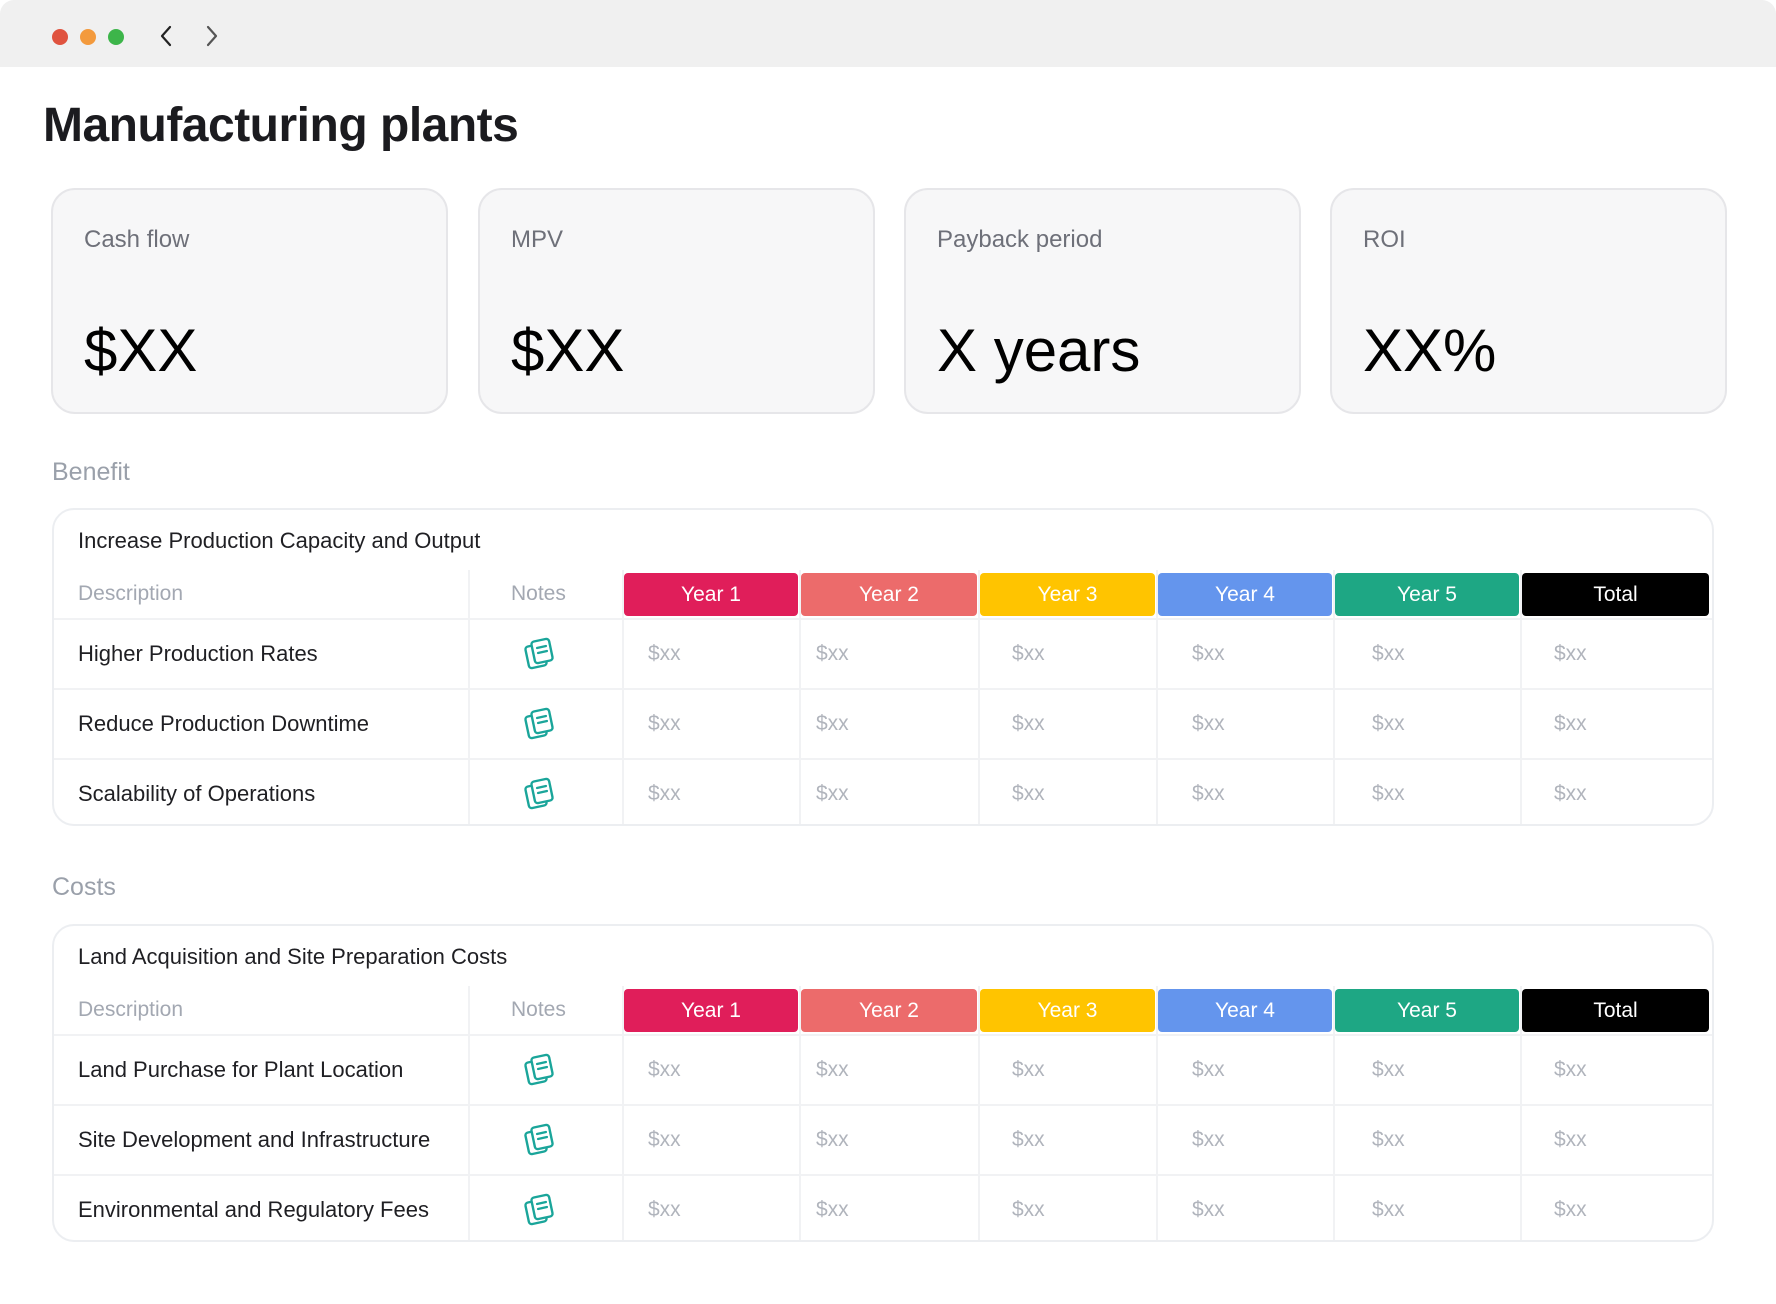 The width and height of the screenshot is (1776, 1304). I want to click on kpi-card: Payback period X years, so click(1102, 301).